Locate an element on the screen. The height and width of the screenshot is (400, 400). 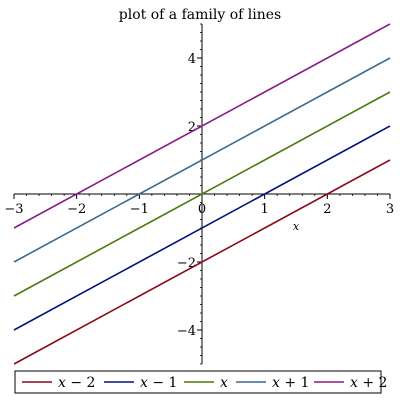
y-tick-label: −2 is located at coordinates (186, 263).